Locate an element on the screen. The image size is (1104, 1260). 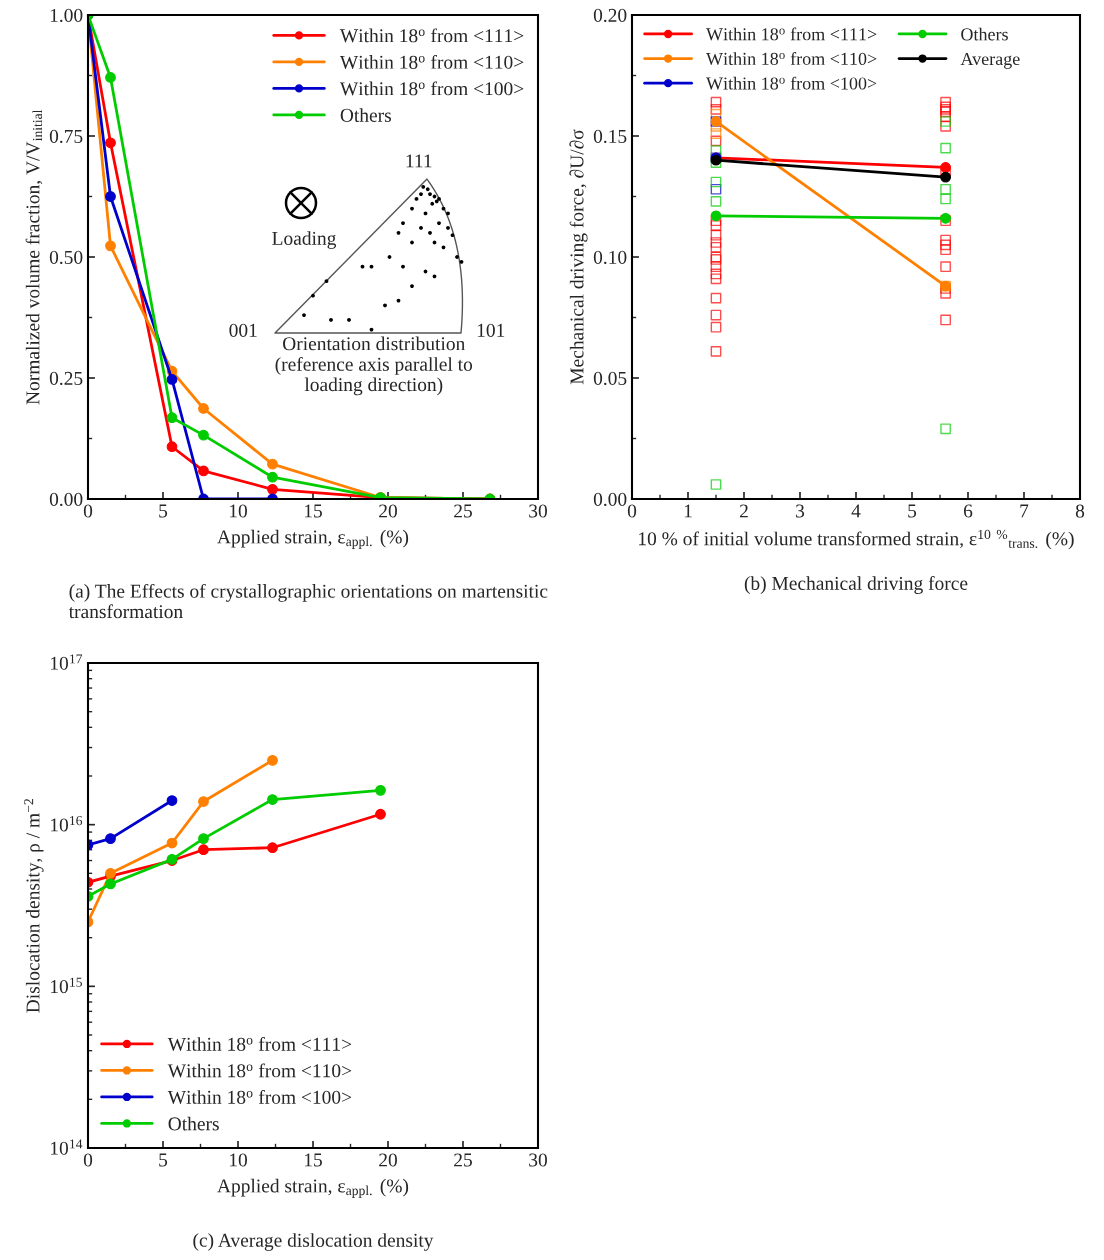
x-tick-label: 1 is located at coordinates (688, 511).